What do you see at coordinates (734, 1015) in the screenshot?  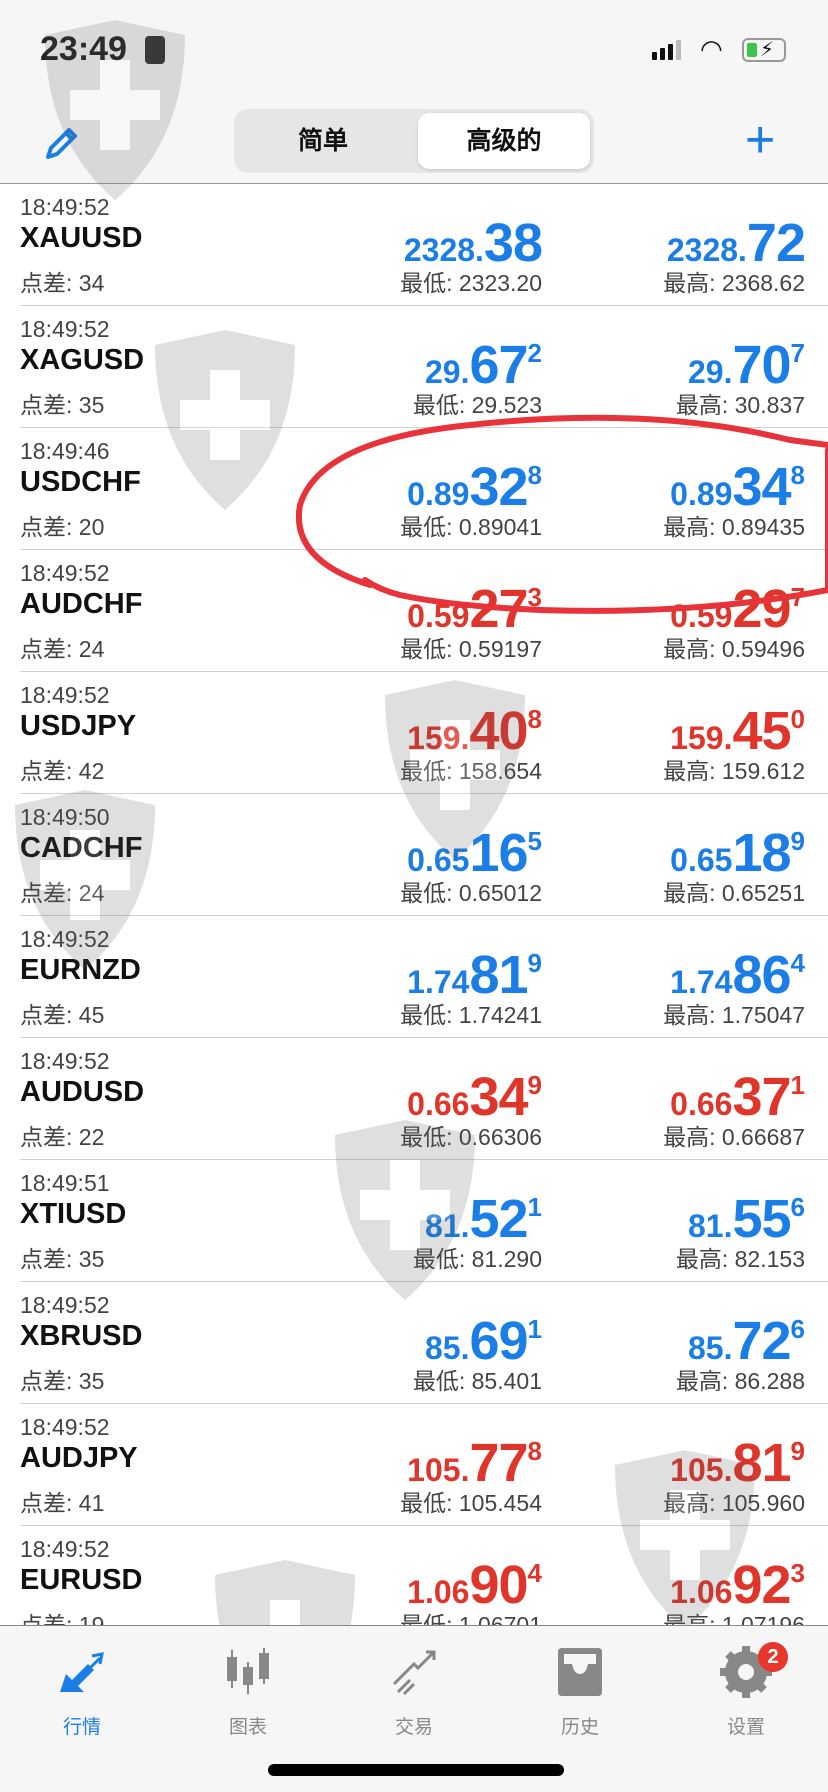 I see `quote-high: 最高: 1.75047` at bounding box center [734, 1015].